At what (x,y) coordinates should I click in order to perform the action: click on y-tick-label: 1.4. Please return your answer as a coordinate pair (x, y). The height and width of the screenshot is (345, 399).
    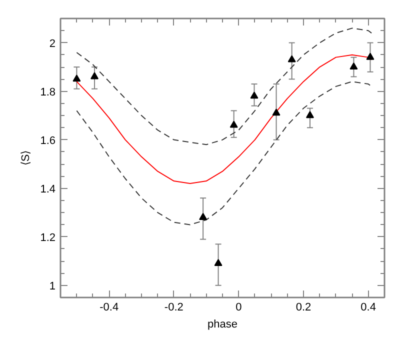
    Looking at the image, I should click on (48, 189).